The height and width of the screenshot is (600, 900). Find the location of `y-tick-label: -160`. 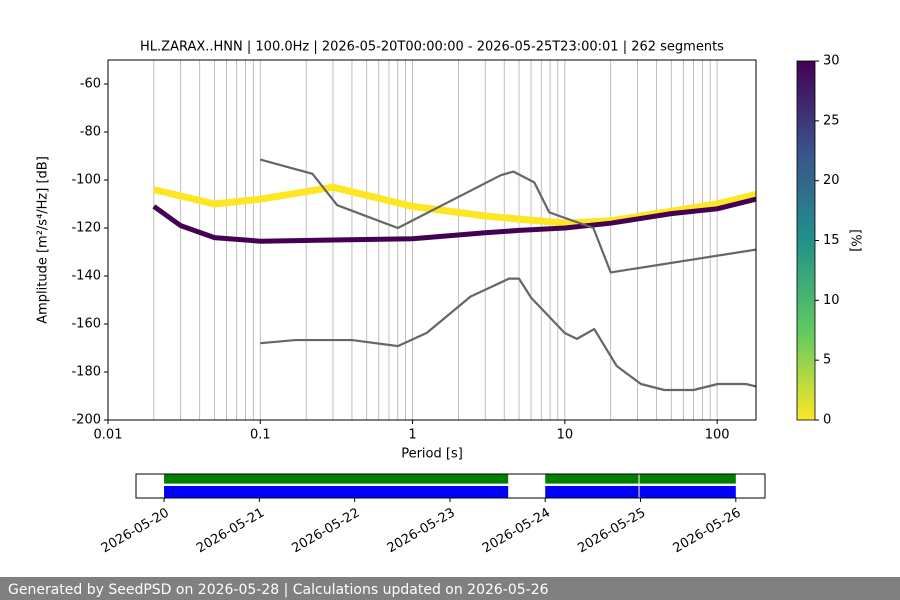

y-tick-label: -160 is located at coordinates (86, 324).